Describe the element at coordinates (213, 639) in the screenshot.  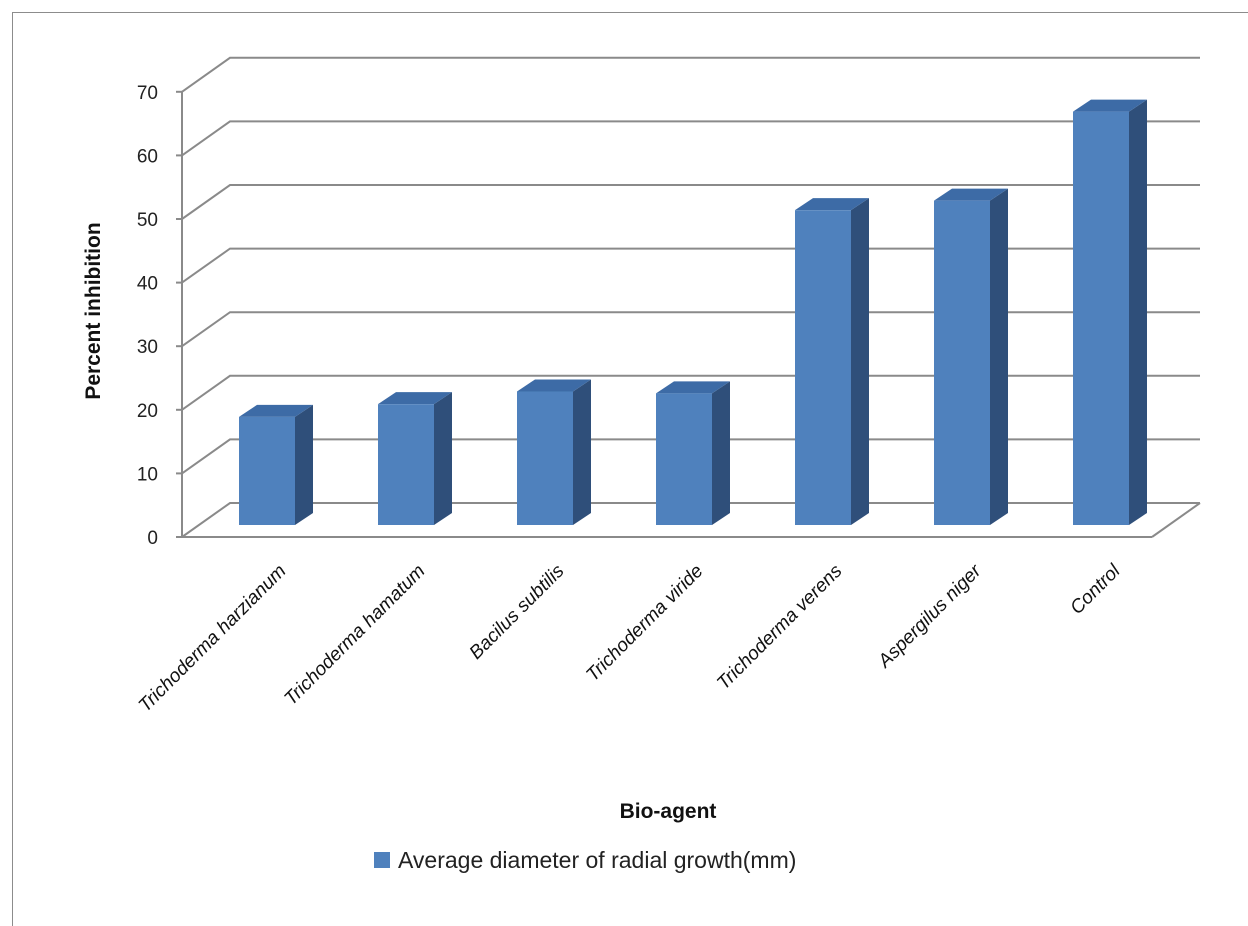
I see `x-tick-label: Trichoderma harzianum` at that location.